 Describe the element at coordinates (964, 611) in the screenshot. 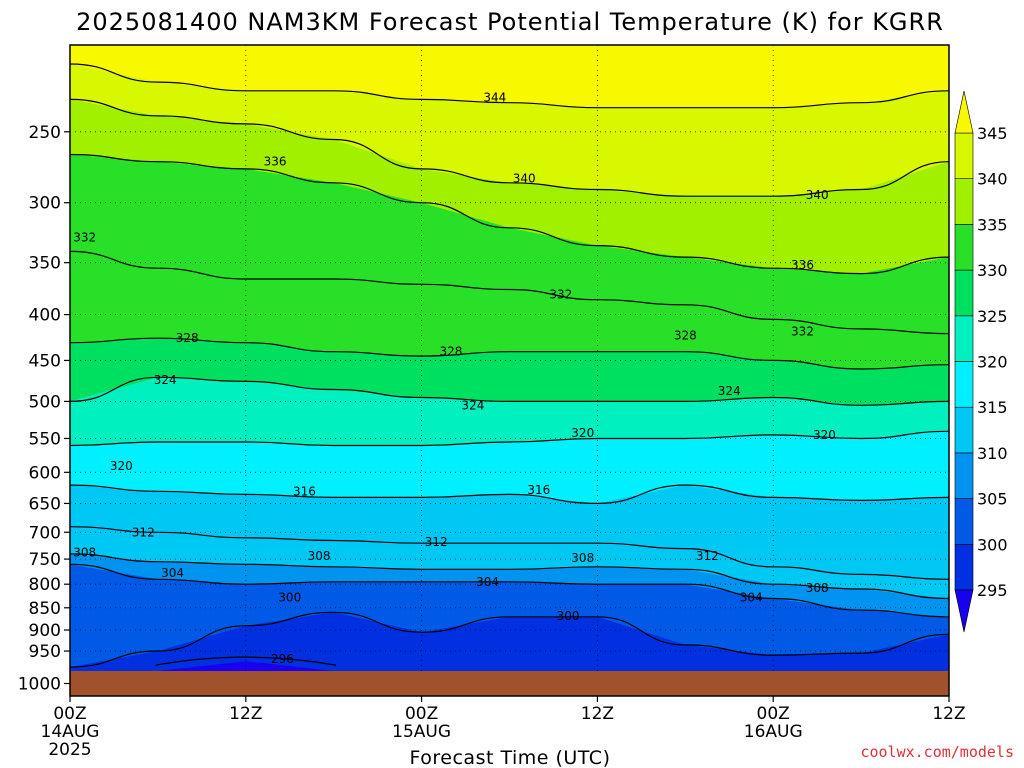

I see `colorbar-extend-low` at that location.